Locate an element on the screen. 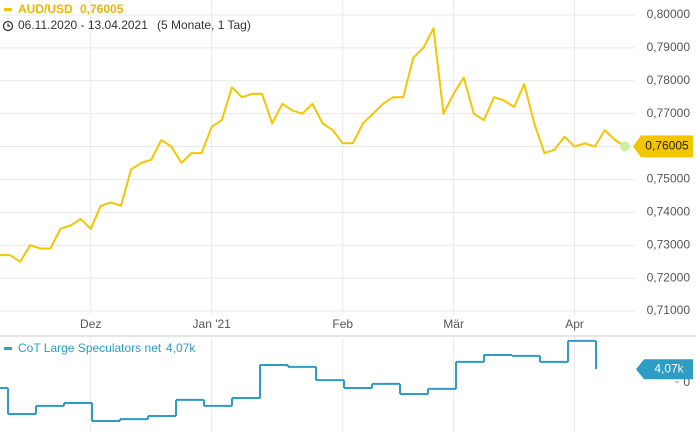 The height and width of the screenshot is (432, 697). period: (5 Monate, 1 Tag) is located at coordinates (204, 25).